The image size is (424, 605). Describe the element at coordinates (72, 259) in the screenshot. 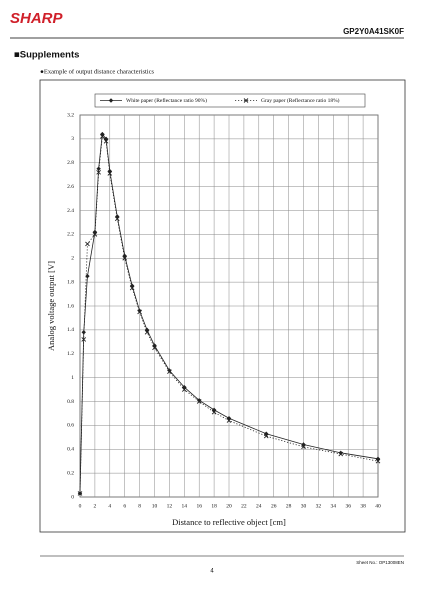

I see `y-tick-label: 2` at that location.